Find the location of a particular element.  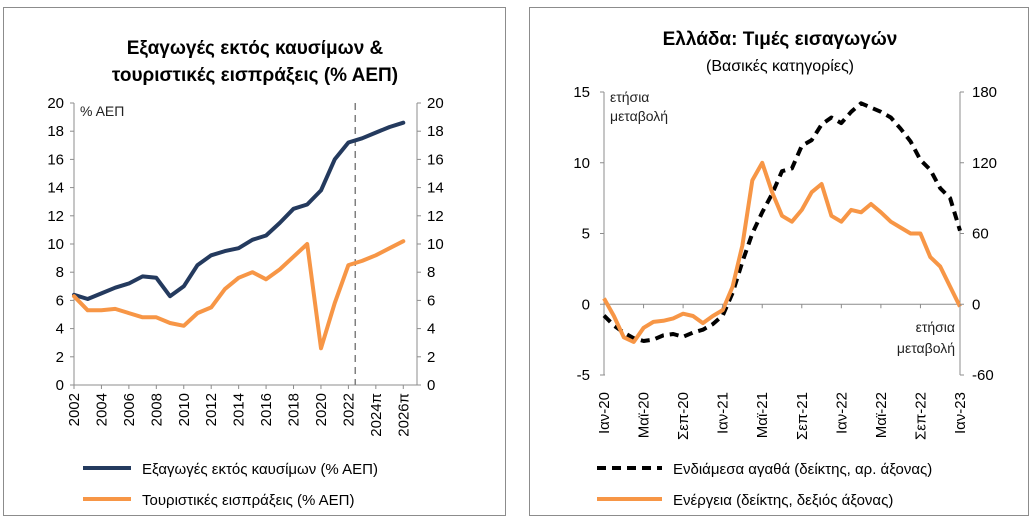

x-tick-label: 2012 is located at coordinates (211, 409).